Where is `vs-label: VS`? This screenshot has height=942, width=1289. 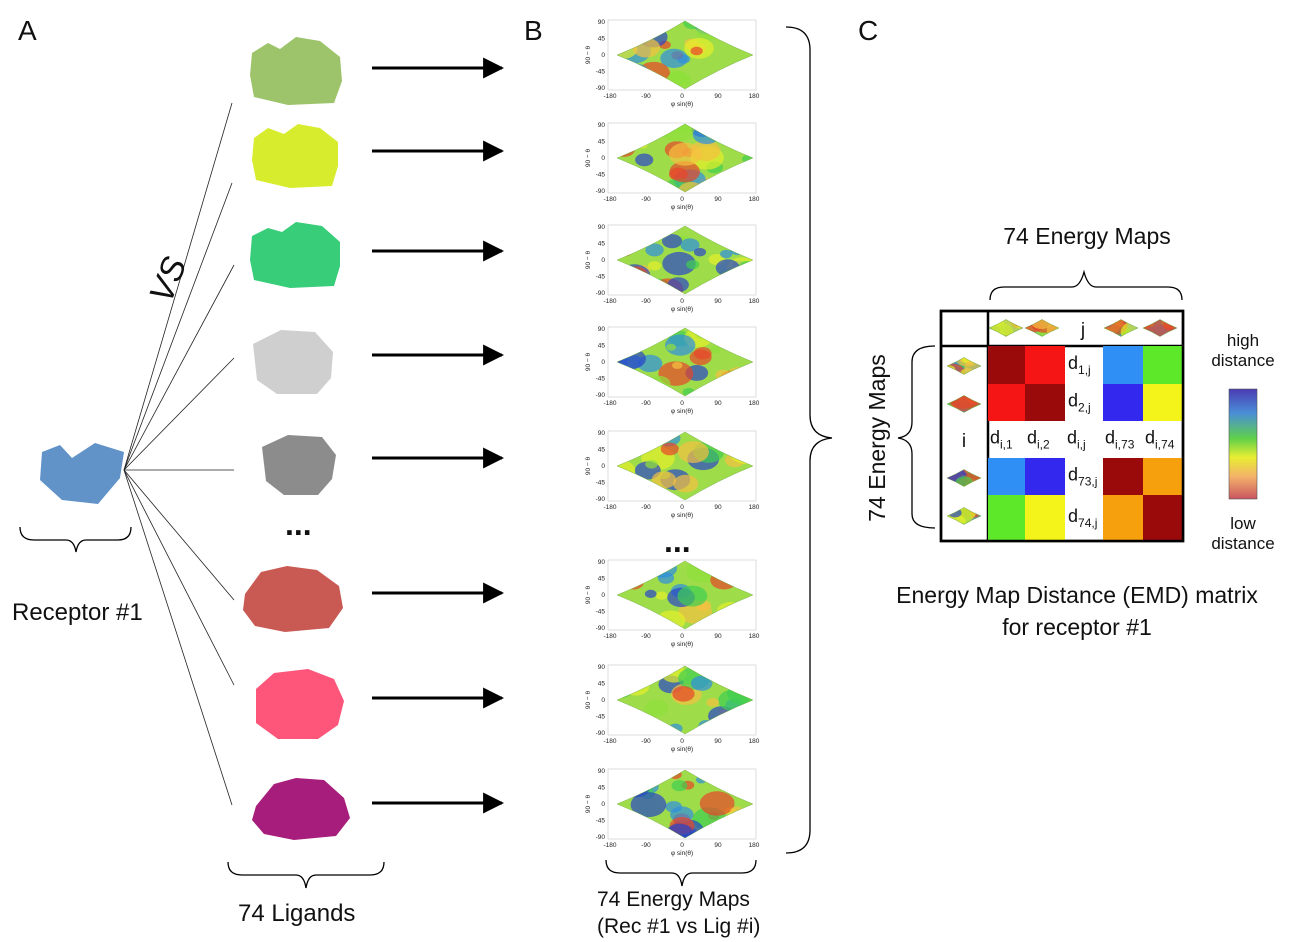 vs-label: VS is located at coordinates (168, 279).